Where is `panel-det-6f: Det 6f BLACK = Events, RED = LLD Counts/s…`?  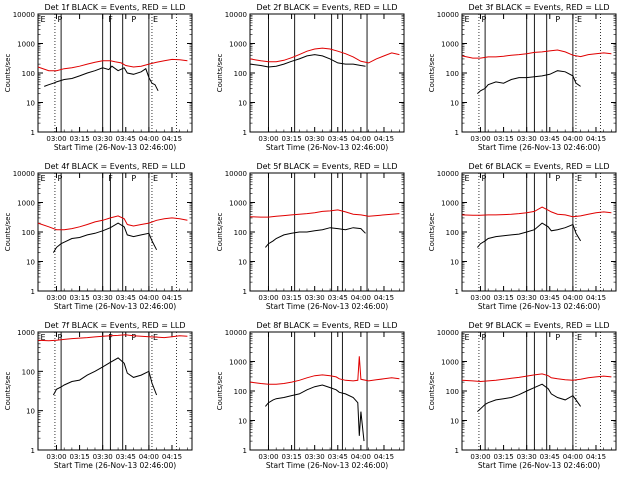 panel-det-6f: Det 6f BLACK = Events, RED = LLD Counts/s… is located at coordinates (522, 236).